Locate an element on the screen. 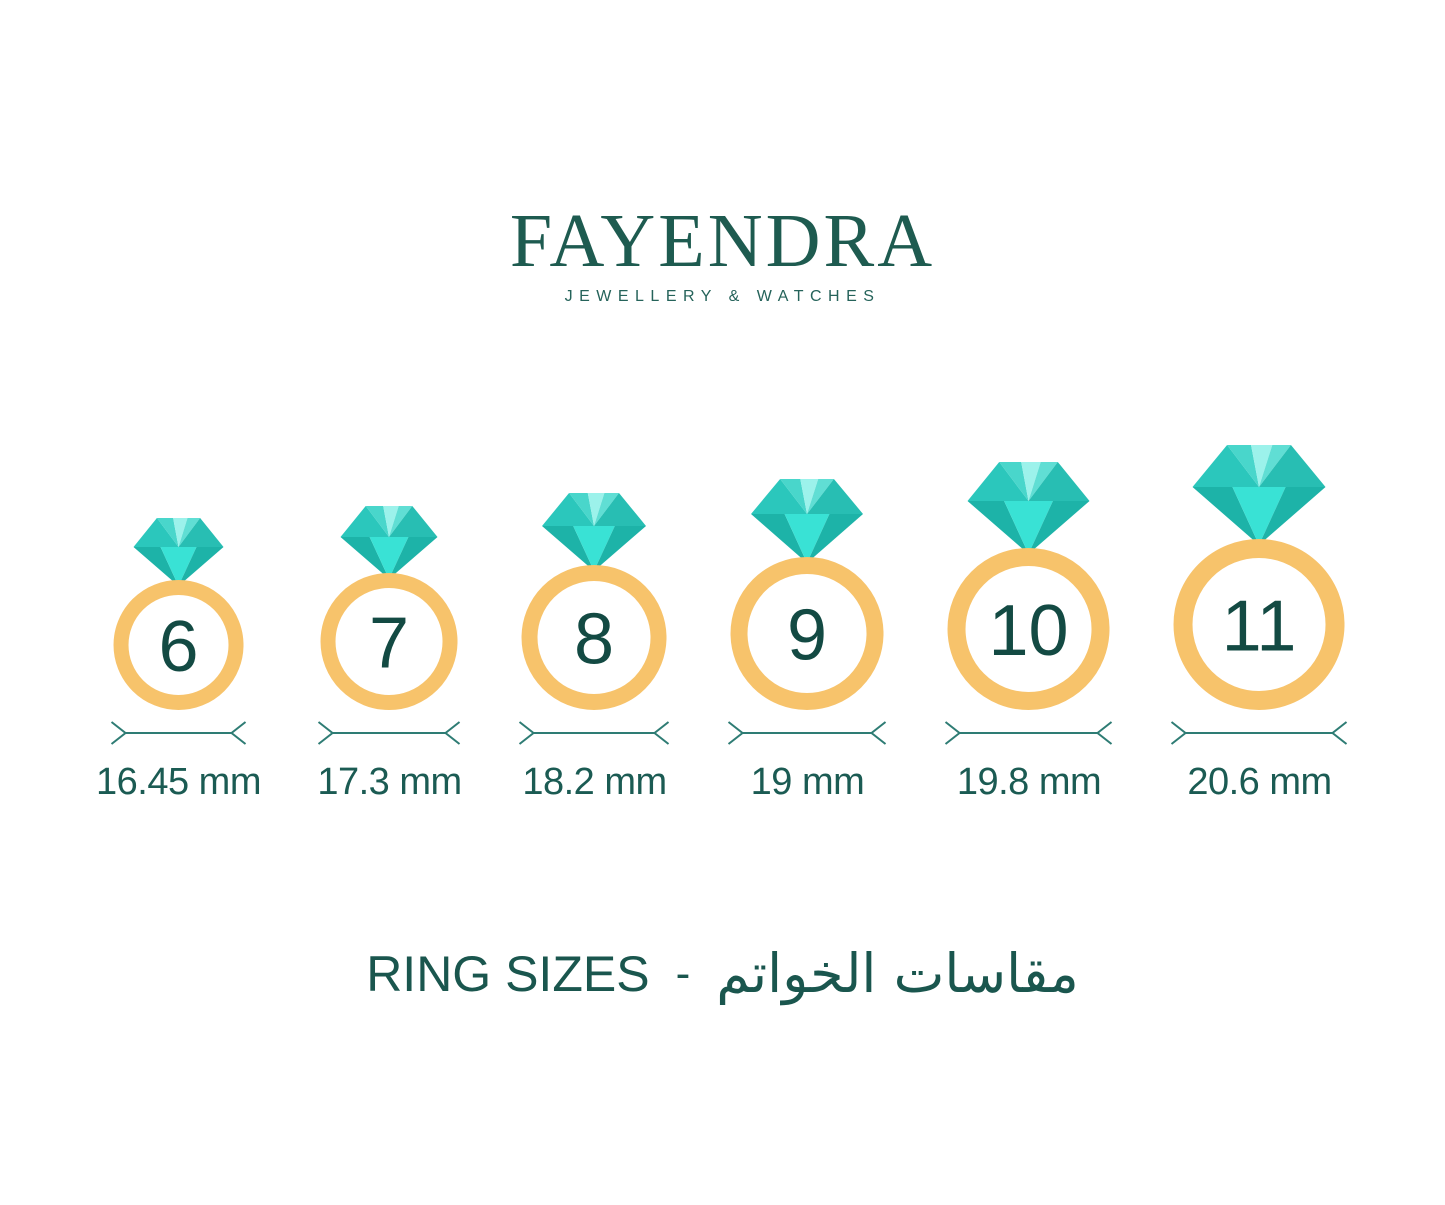 Image resolution: width=1445 pixels, height=1205 pixels. ring-item-6: 6 16.45 mm is located at coordinates (178, 661).